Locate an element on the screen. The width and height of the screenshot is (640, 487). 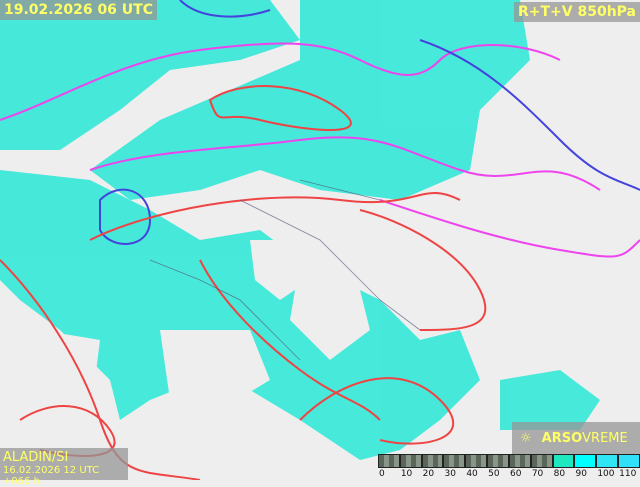
valid-time-label: 19.02.2026 06 UTC is located at coordinates (78, 10).